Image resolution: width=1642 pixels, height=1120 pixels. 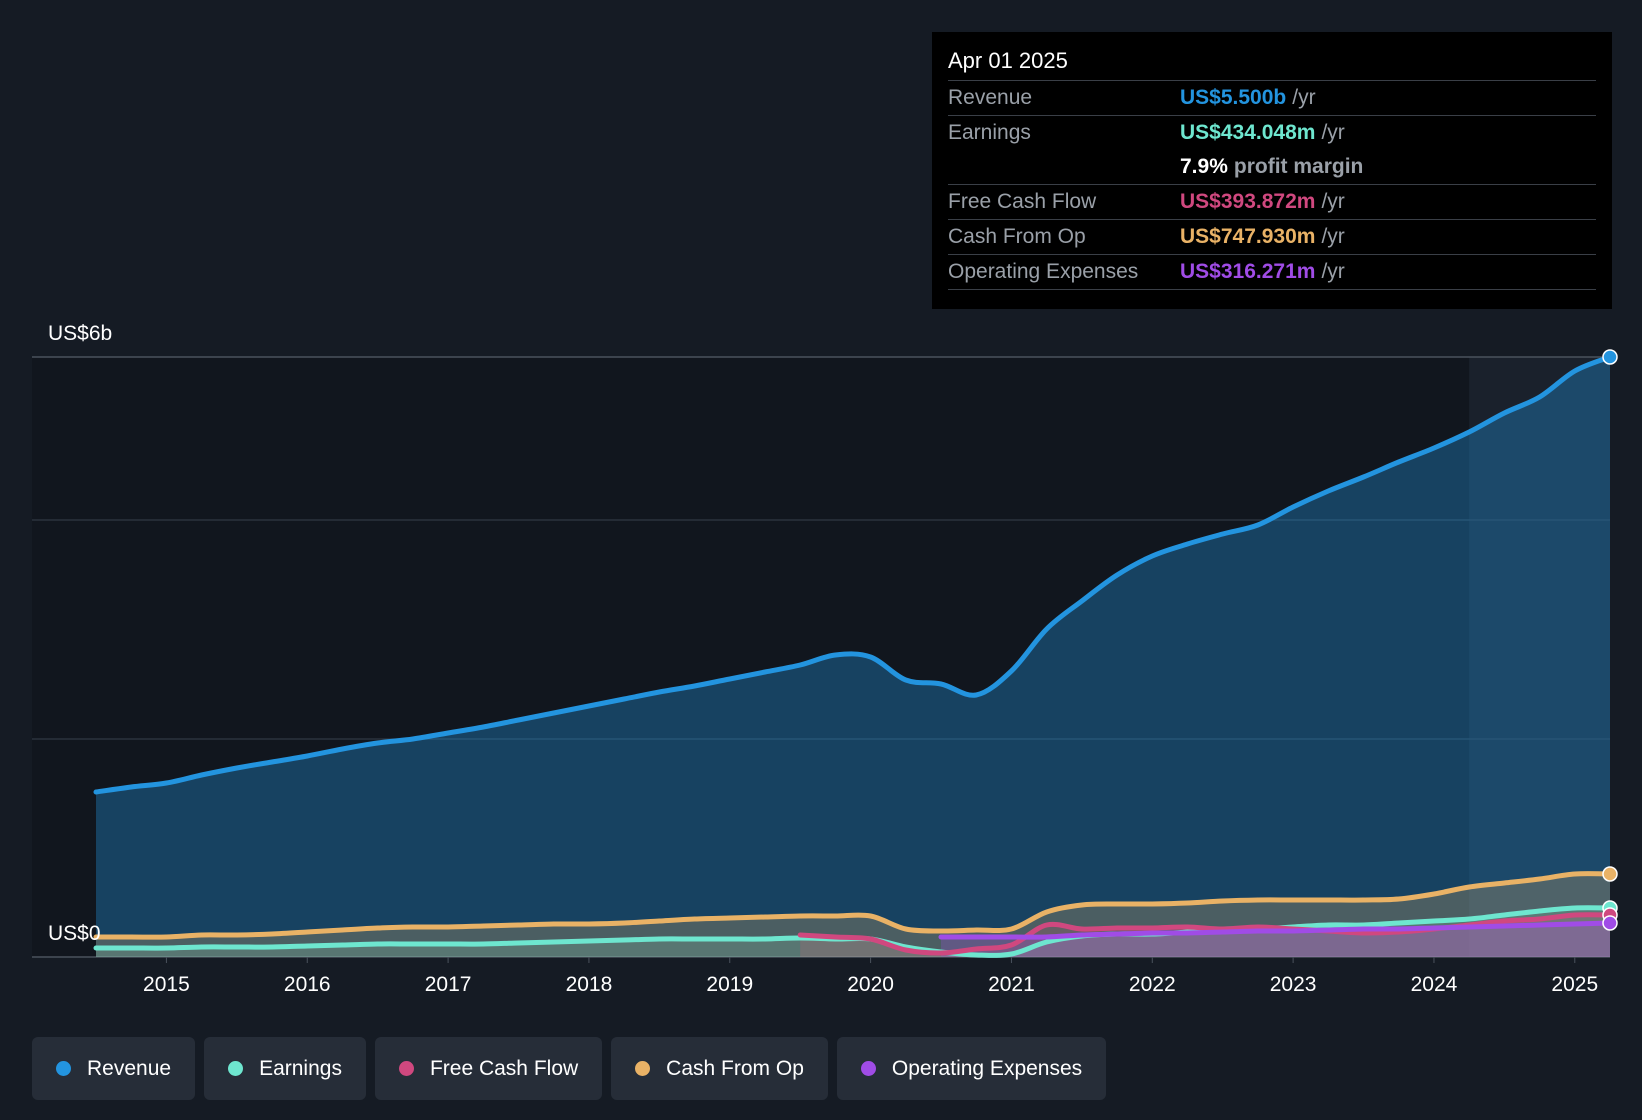 I want to click on legend-item-cash-from-op: Cash From Op, so click(x=719, y=1068).